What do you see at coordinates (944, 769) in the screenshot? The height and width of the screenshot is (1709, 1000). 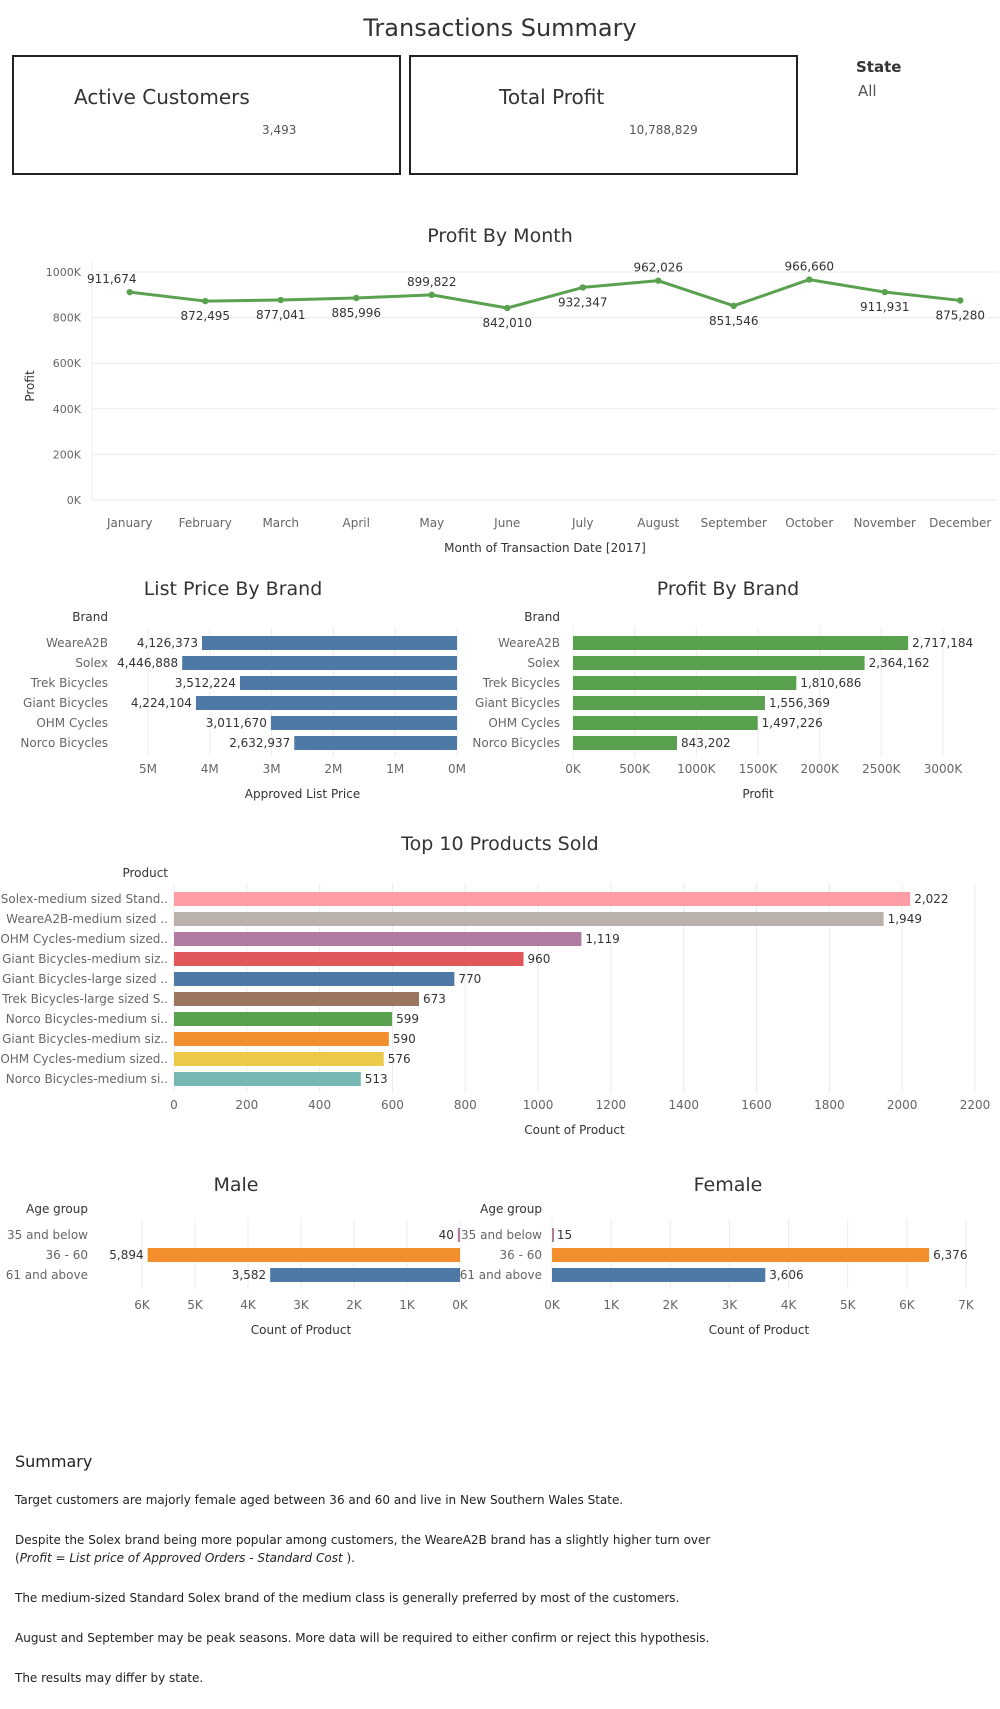 I see `x-tick-label: 3000K` at bounding box center [944, 769].